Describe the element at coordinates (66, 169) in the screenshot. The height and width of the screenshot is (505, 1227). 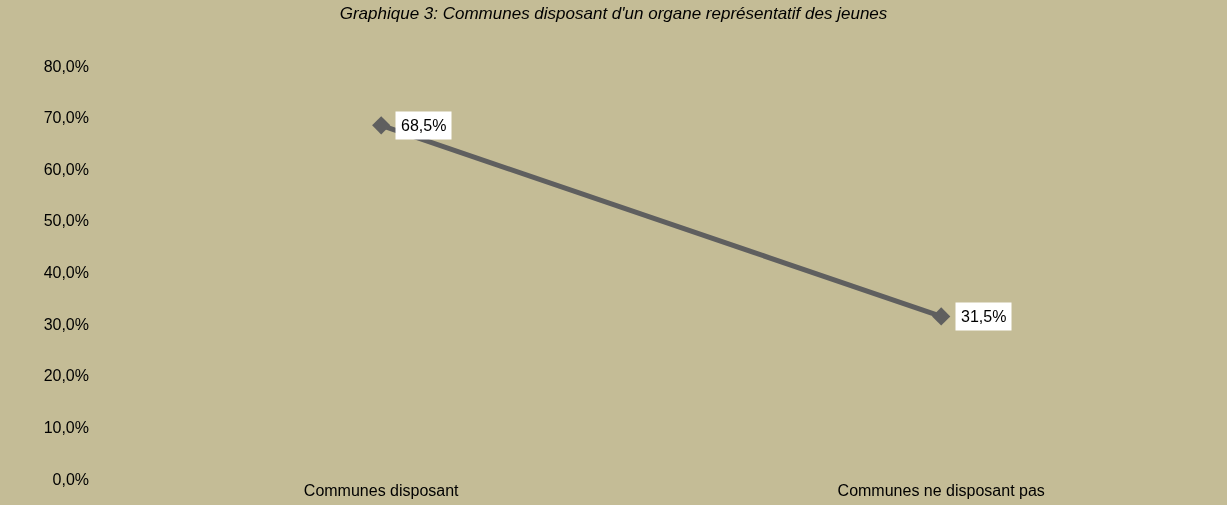
I see `y-tick-label: 60,0%` at that location.